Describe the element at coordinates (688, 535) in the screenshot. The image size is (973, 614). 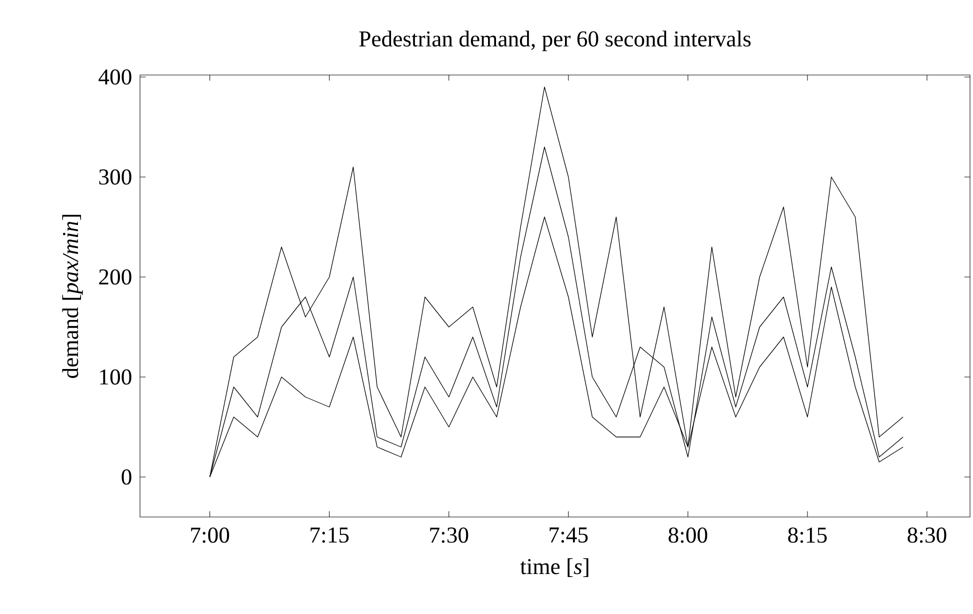
I see `x-tick-label: 8:00` at that location.